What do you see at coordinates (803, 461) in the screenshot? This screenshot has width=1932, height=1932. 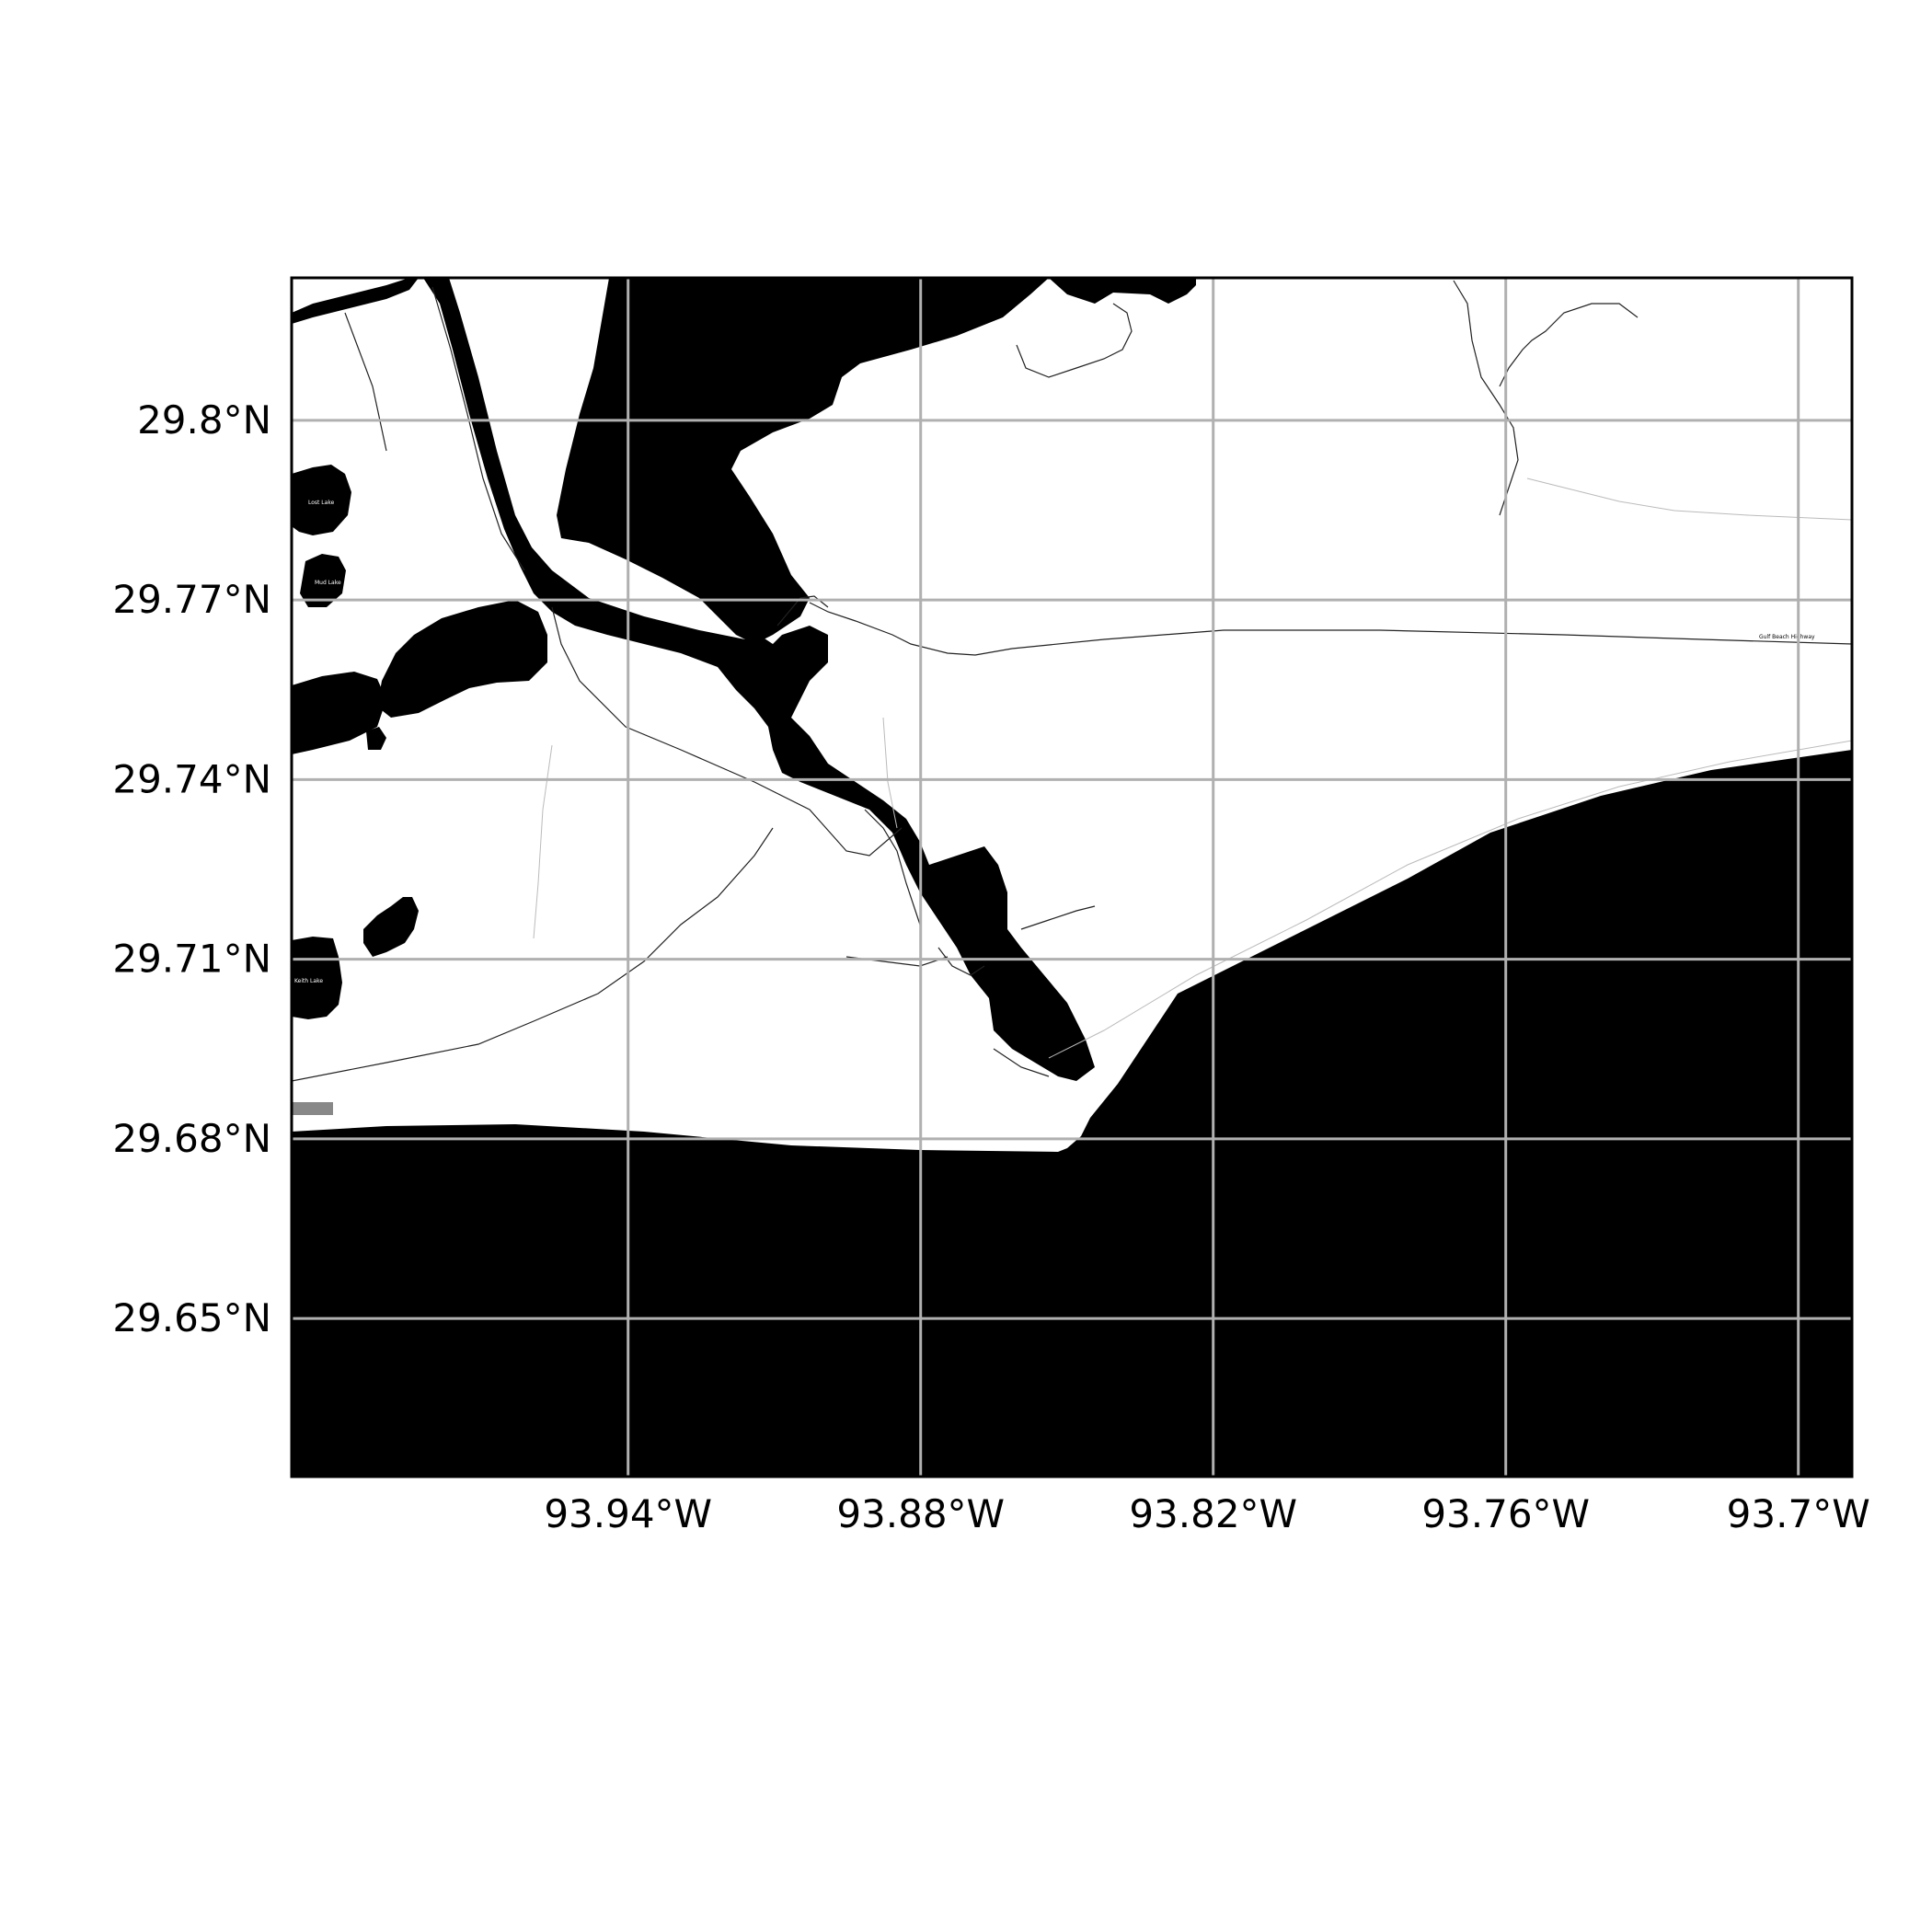 I see `sabine-lake-water` at bounding box center [803, 461].